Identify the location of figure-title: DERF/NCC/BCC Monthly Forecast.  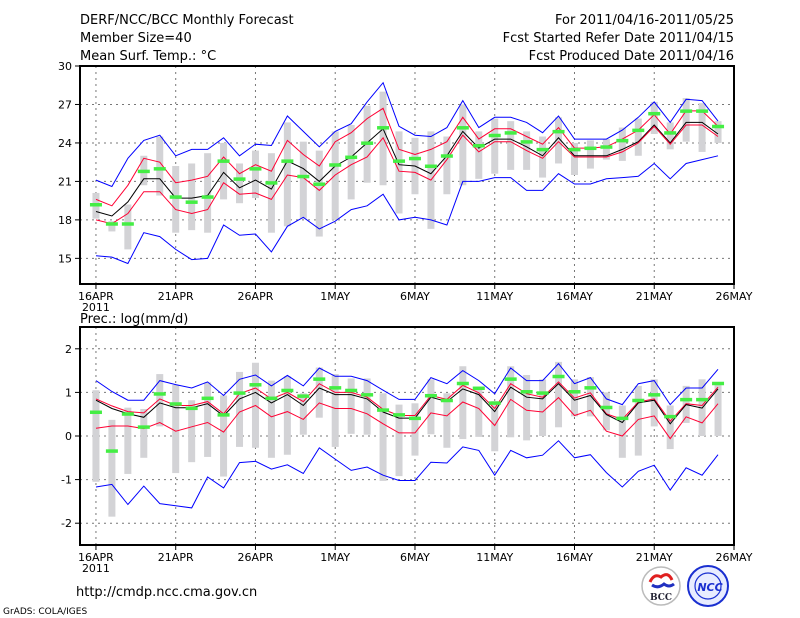
(187, 20).